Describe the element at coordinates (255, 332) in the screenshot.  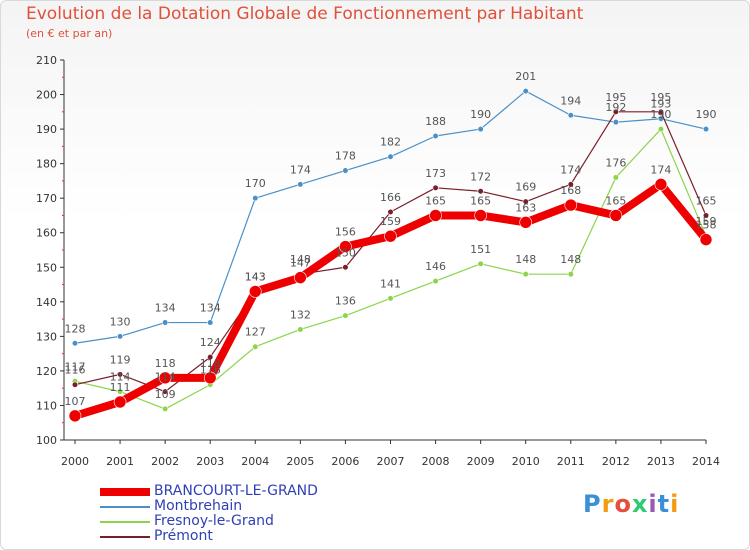
I see `data-label-fresnoy-le-grand: 127` at that location.